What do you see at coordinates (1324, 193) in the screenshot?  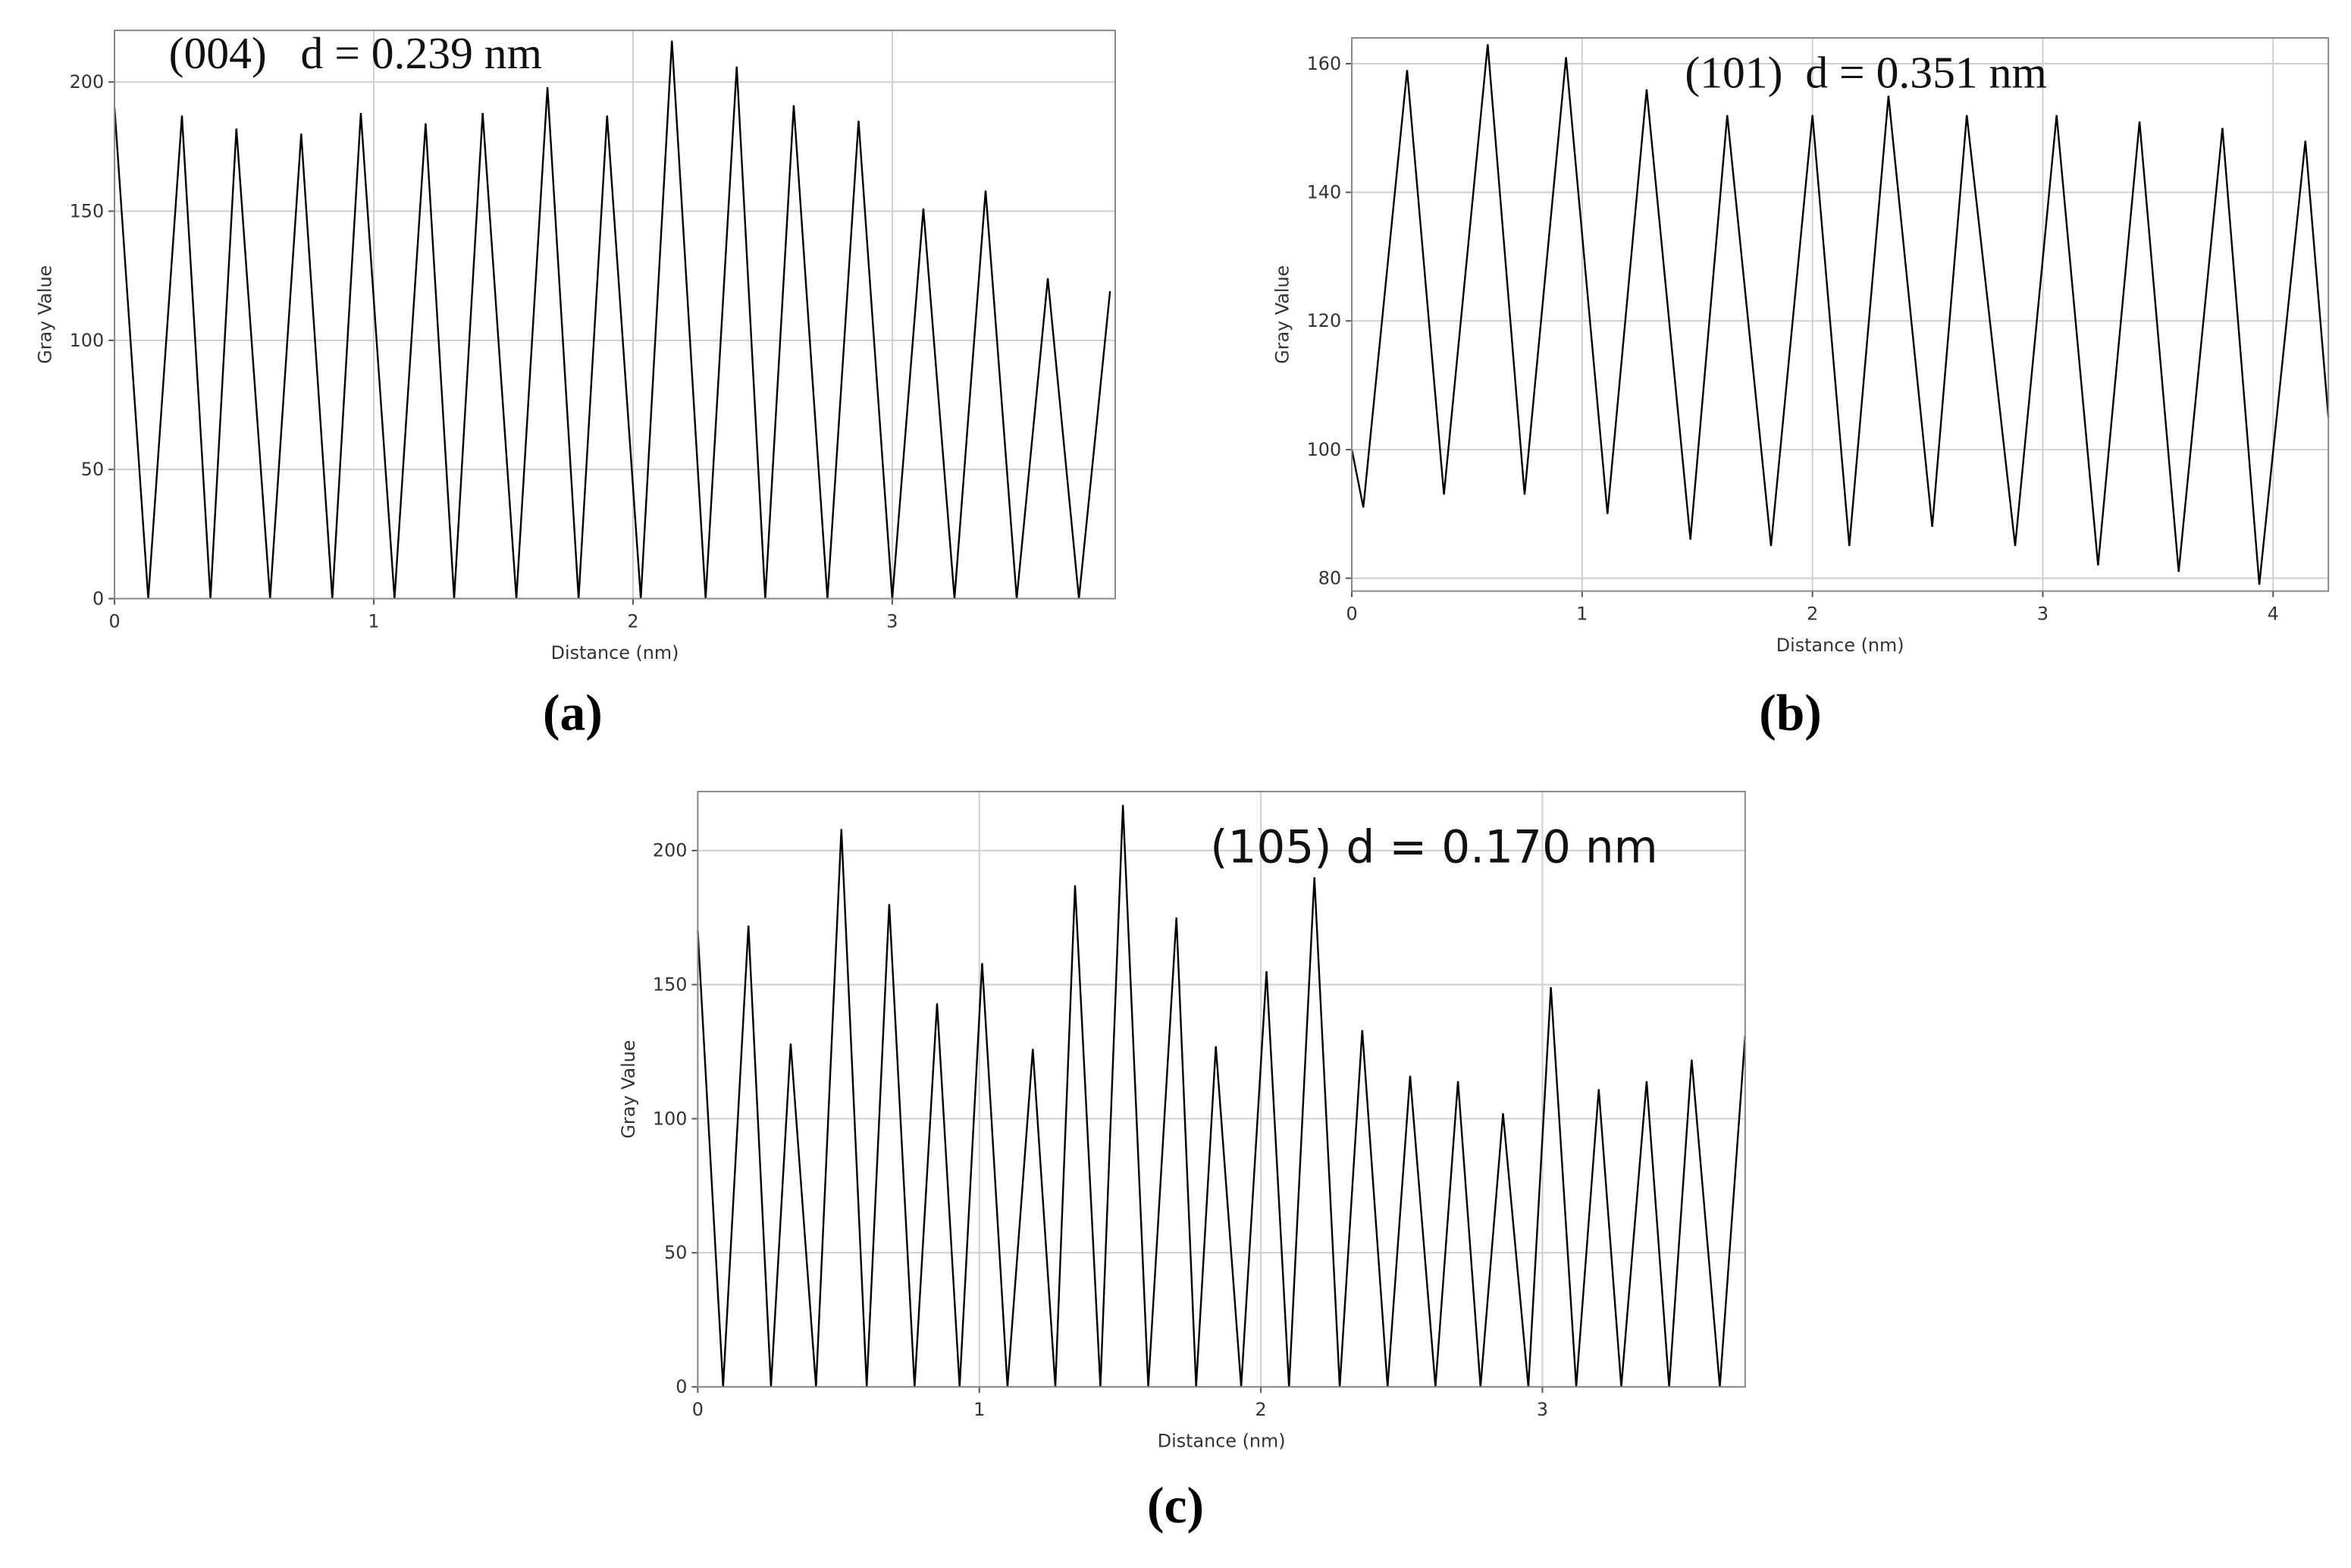 I see `y-tick-label: 140` at bounding box center [1324, 193].